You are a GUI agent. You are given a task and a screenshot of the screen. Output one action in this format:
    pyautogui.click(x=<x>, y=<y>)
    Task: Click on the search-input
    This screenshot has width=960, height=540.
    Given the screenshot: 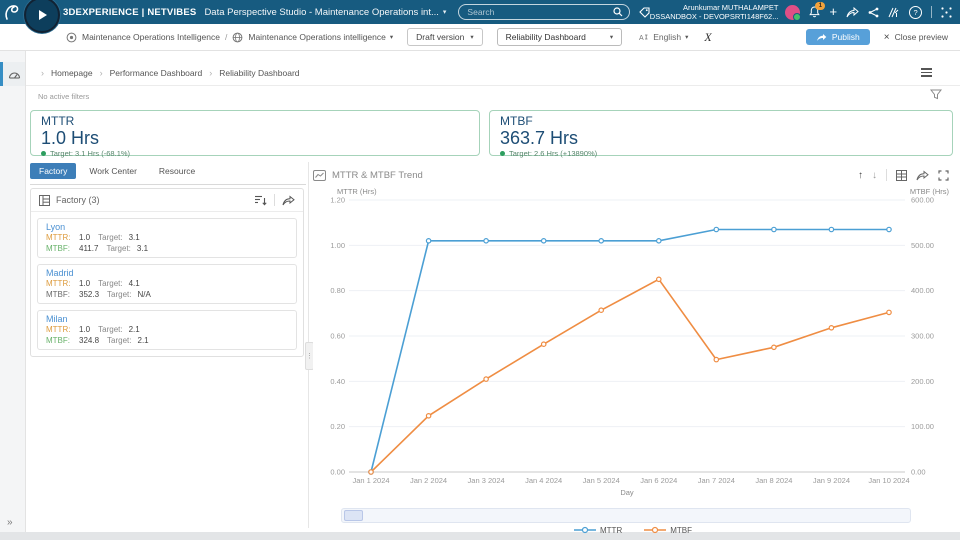 What is the action you would take?
    pyautogui.click(x=539, y=12)
    